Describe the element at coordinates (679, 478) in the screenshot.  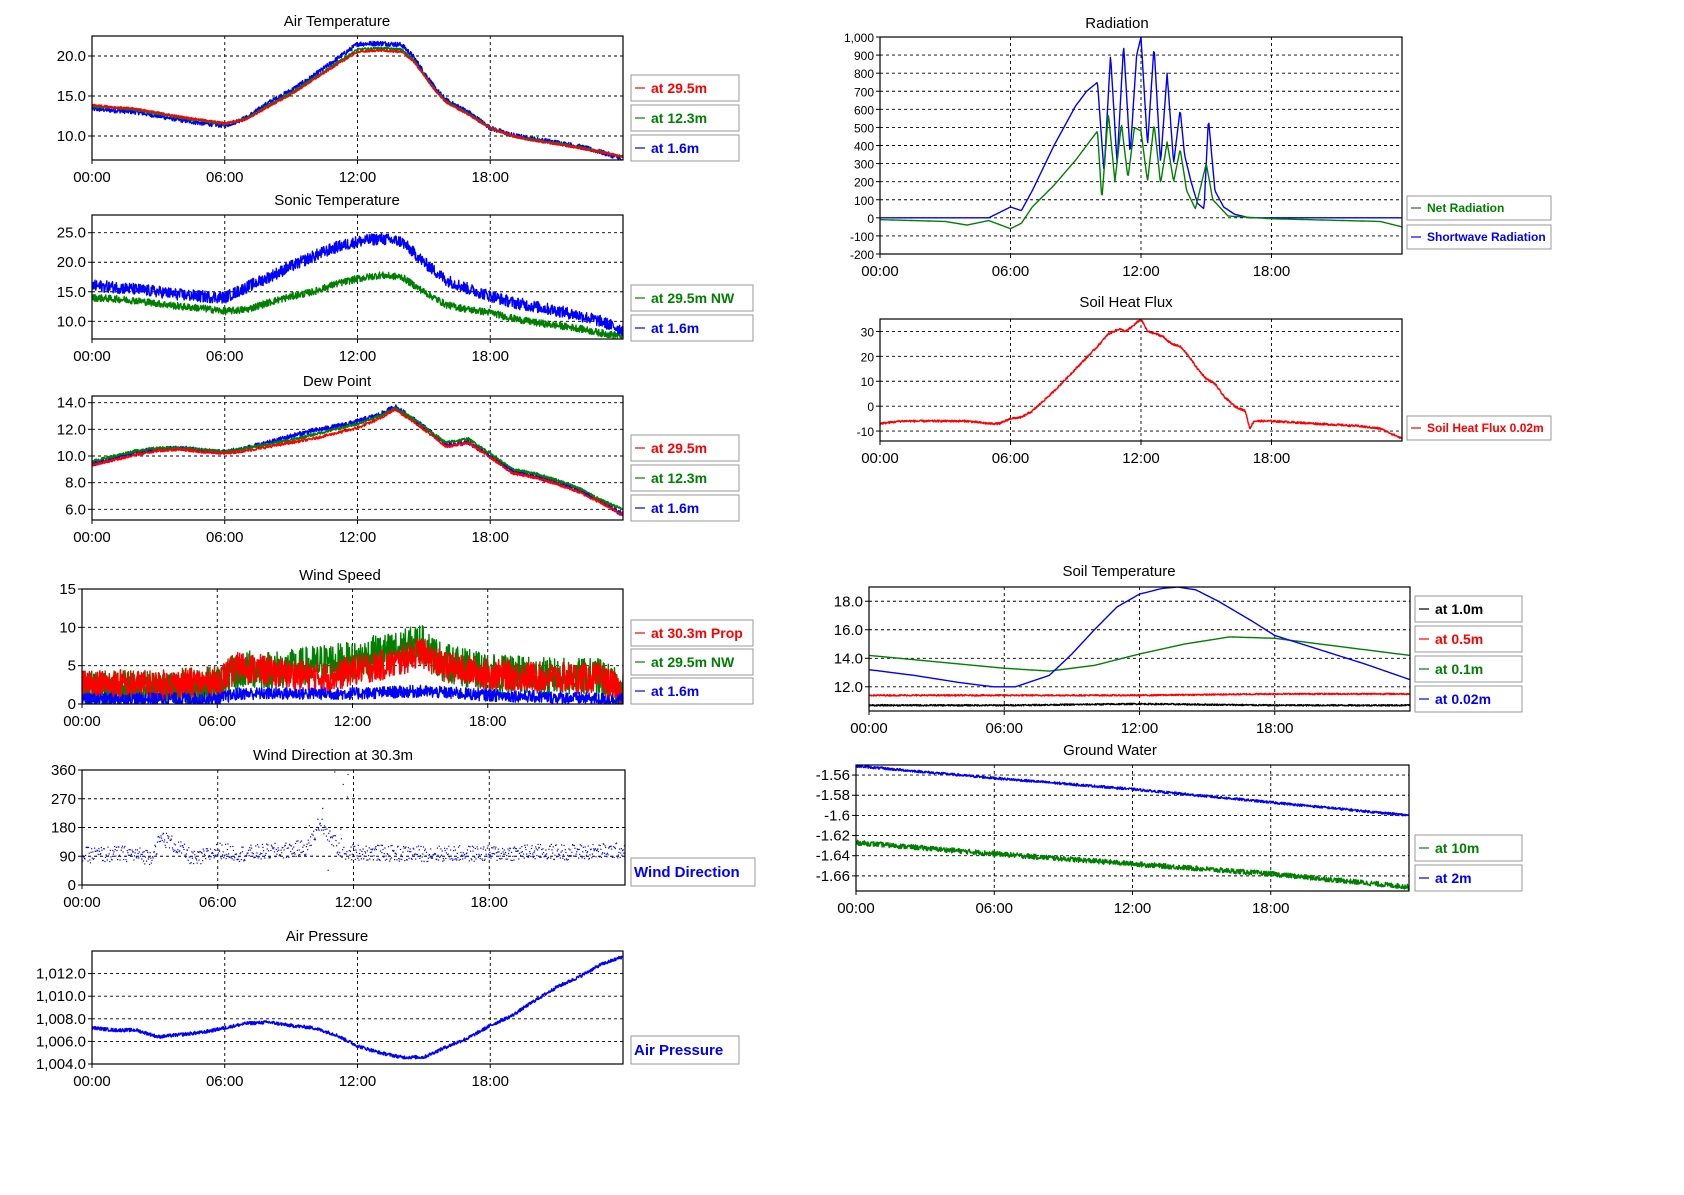
I see `legend-label: at 12.3m` at that location.